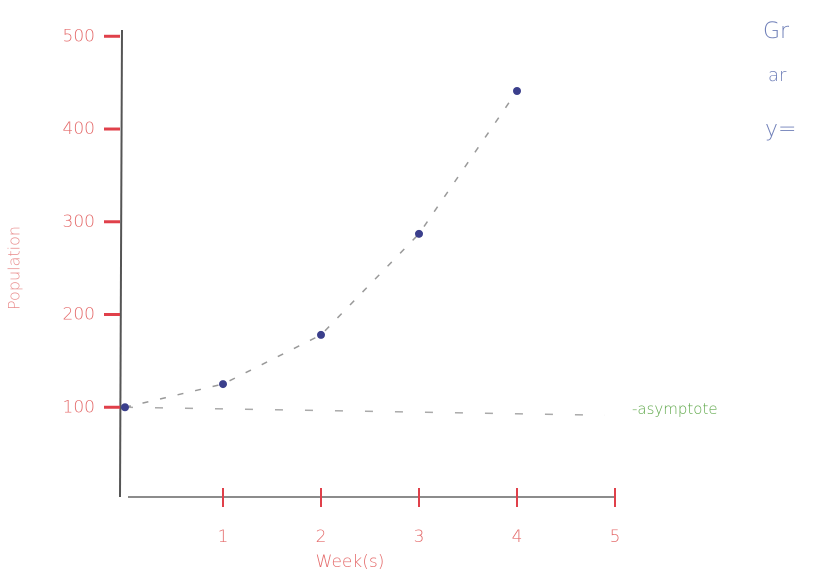  What do you see at coordinates (223, 537) in the screenshot?
I see `x-tick-label: 1` at bounding box center [223, 537].